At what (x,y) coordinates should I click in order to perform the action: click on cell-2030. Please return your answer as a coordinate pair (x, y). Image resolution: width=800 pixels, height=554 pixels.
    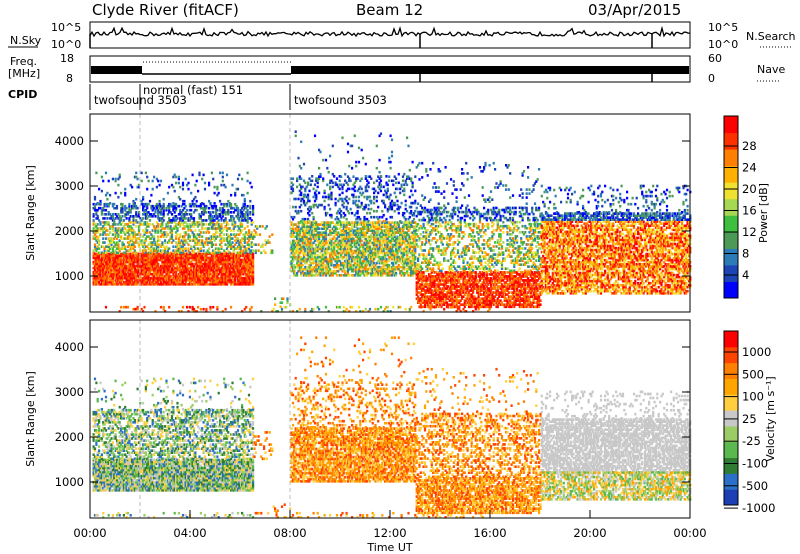
    Looking at the image, I should click on (196, 268).